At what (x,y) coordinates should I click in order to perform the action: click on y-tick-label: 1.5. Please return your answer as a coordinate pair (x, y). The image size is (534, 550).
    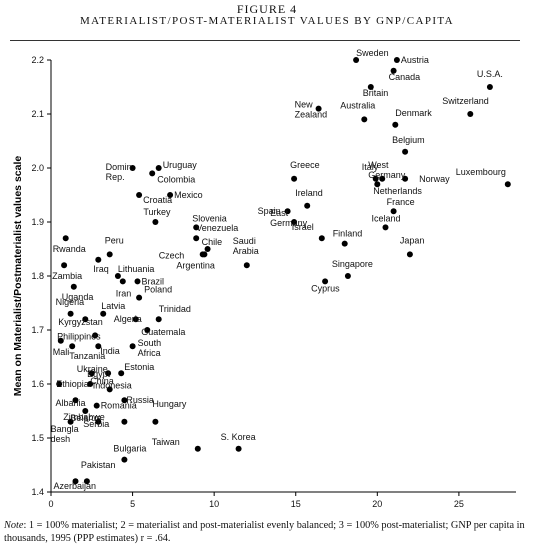
    Looking at the image, I should click on (37, 438).